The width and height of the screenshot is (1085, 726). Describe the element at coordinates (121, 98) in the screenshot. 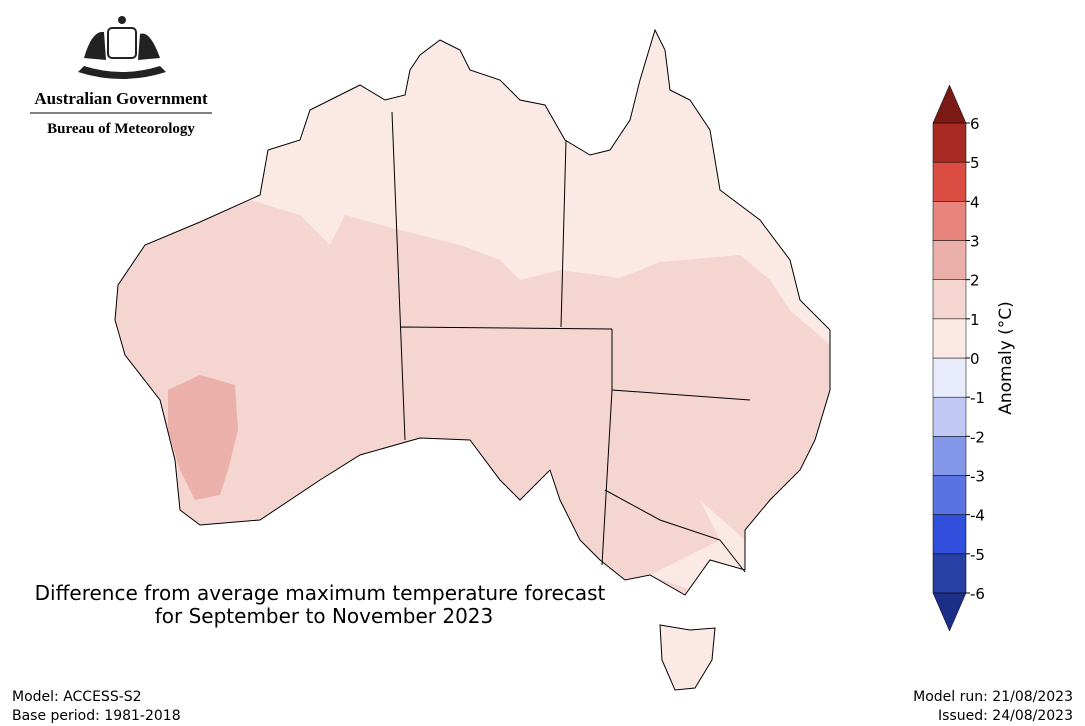

I see `government: Australian Government` at that location.